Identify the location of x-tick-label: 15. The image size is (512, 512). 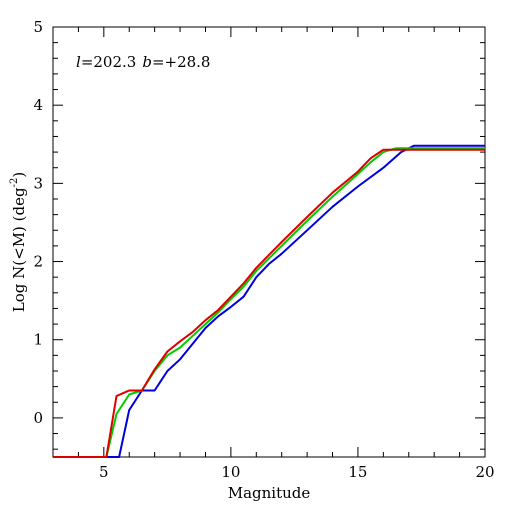
(357, 472).